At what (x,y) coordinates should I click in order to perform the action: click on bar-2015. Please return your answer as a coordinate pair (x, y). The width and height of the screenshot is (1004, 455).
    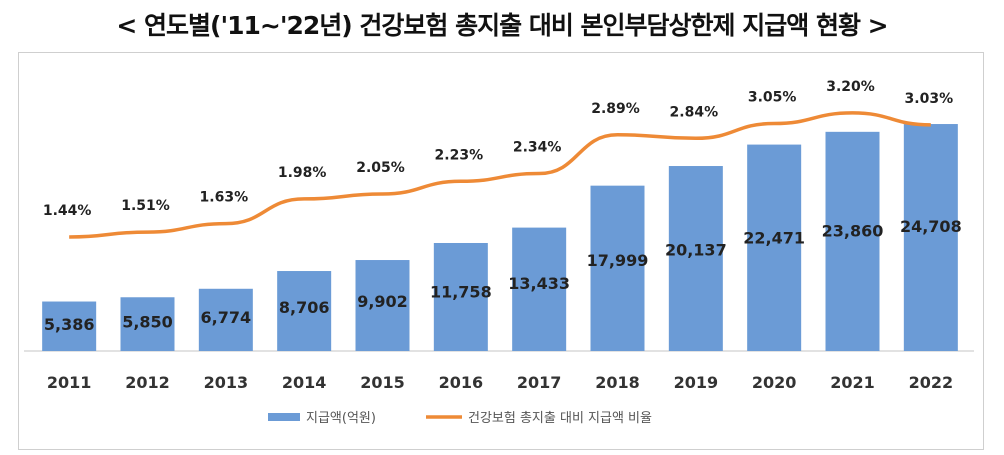
    Looking at the image, I should click on (382, 305).